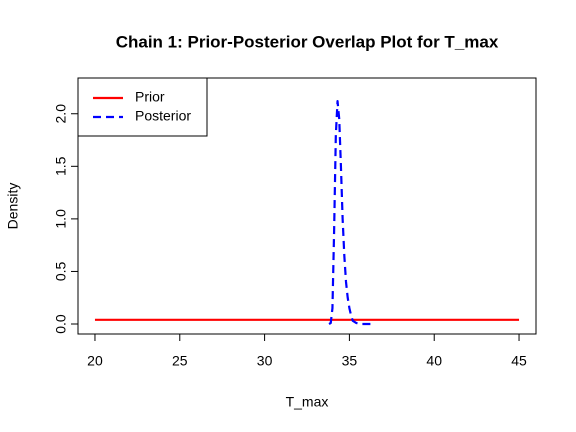 The height and width of the screenshot is (432, 576). Describe the element at coordinates (61, 324) in the screenshot. I see `y-tick-label: 0.0` at that location.